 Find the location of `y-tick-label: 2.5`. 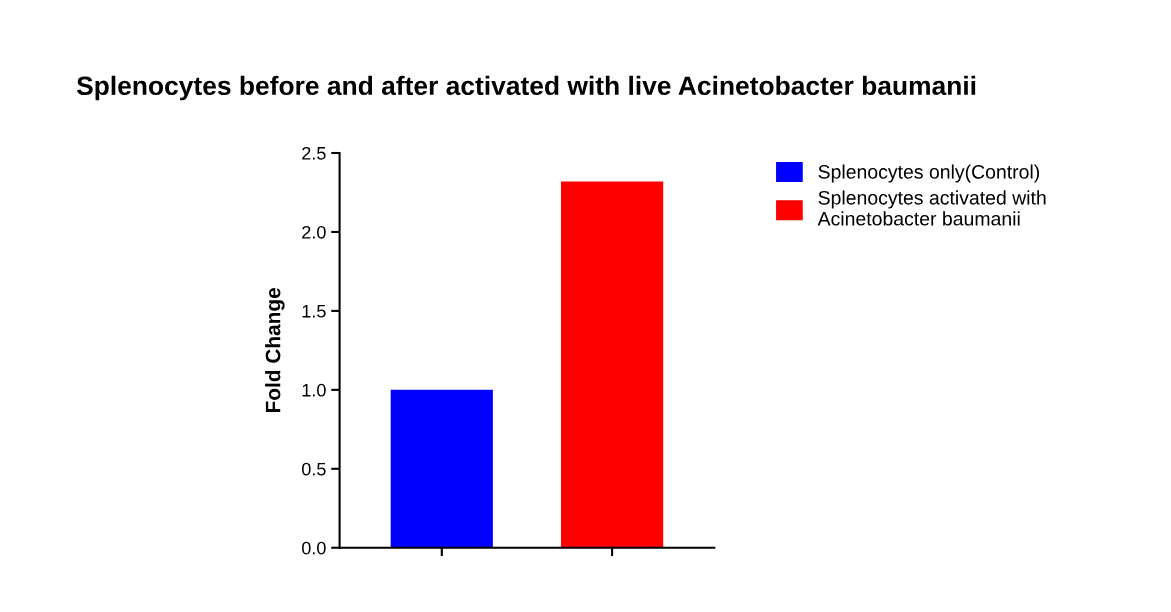

y-tick-label: 2.5 is located at coordinates (314, 153).